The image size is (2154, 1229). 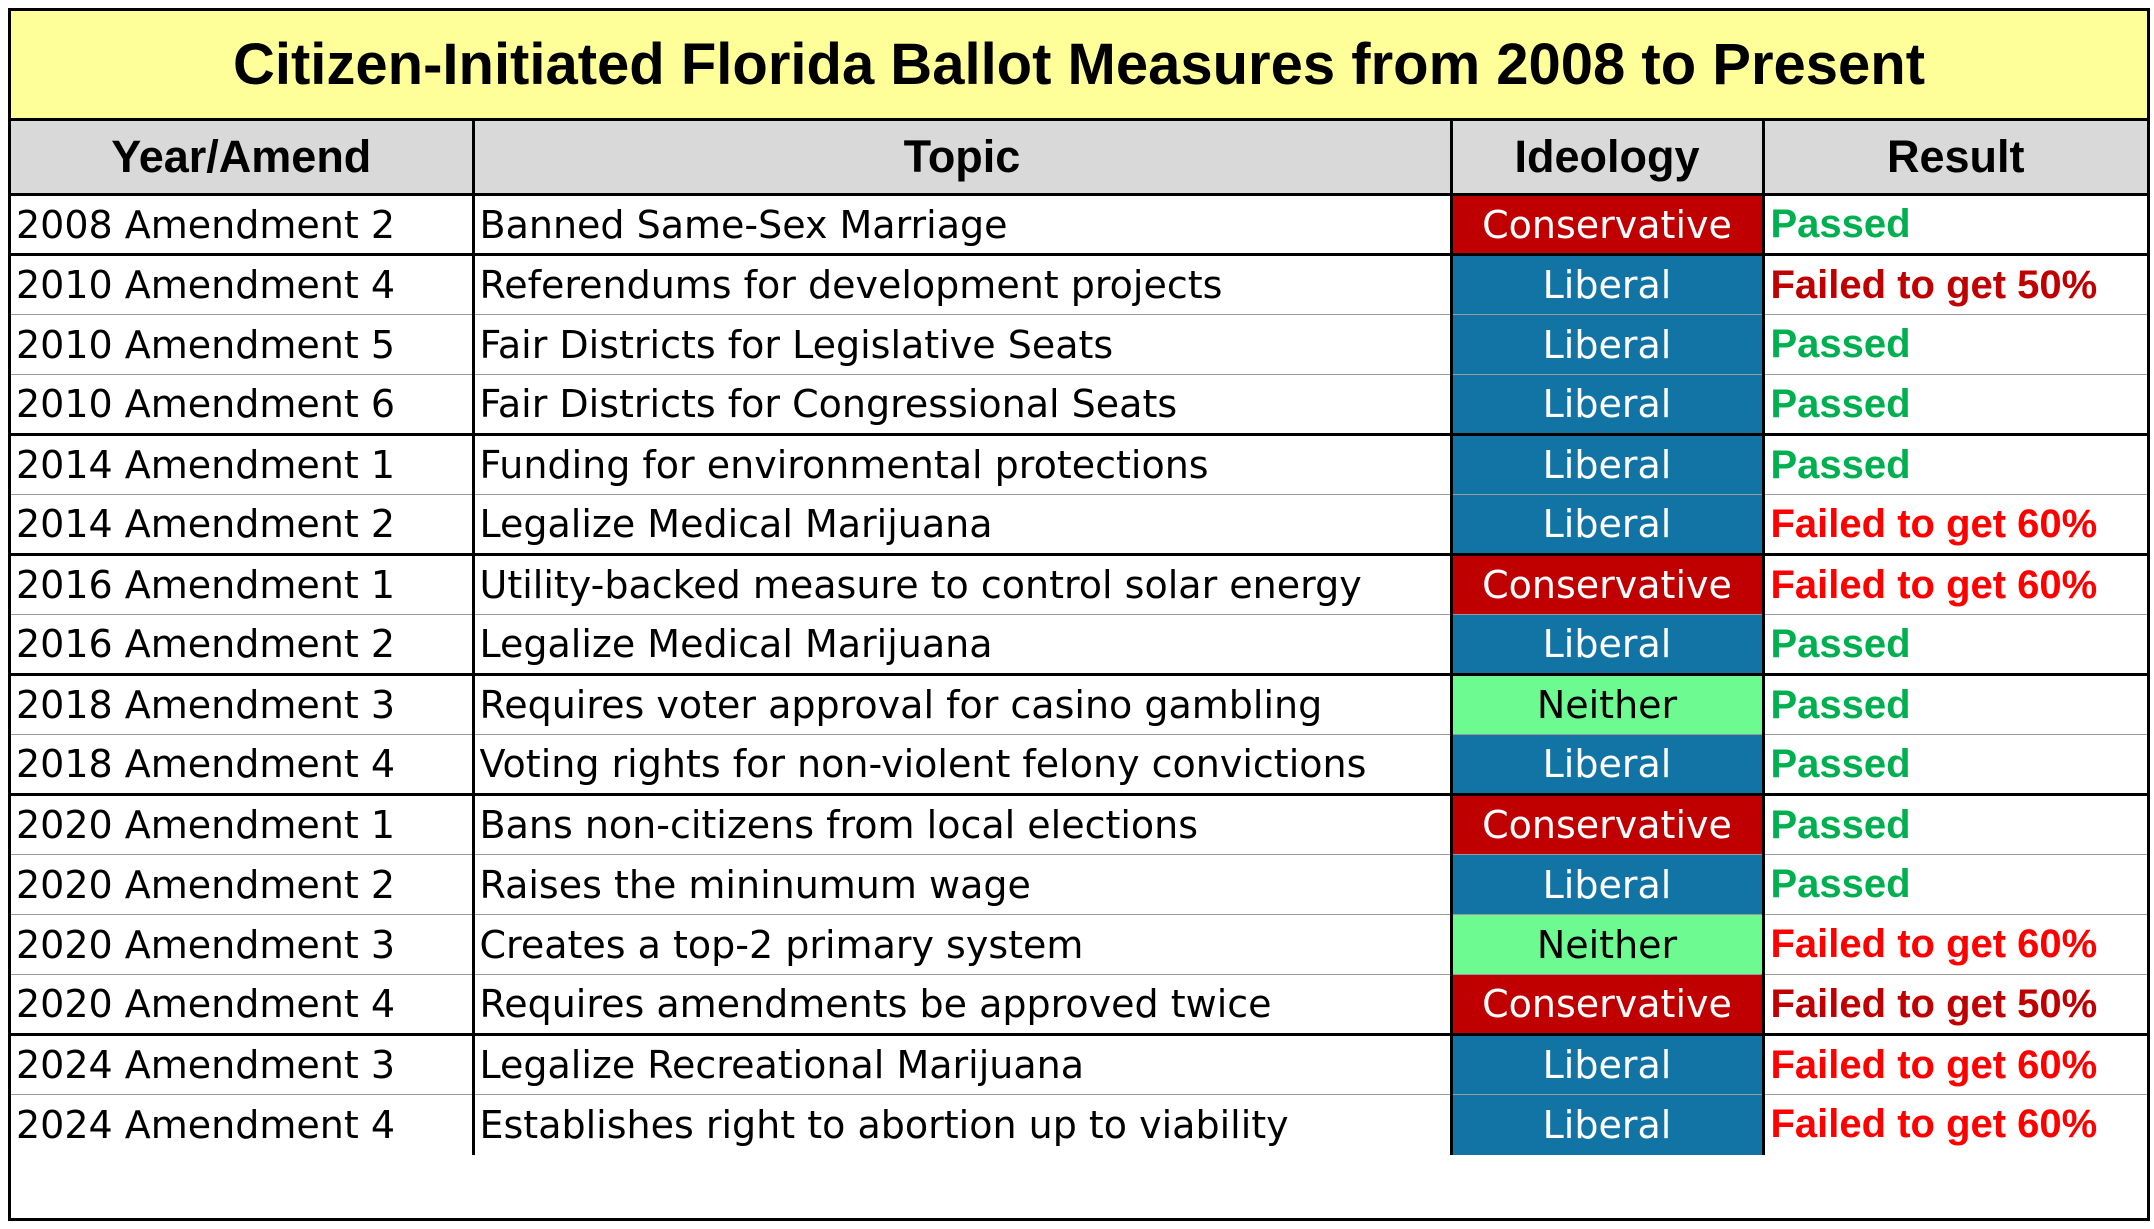 I want to click on year-cell: 2010 Amendment 5, so click(x=242, y=344).